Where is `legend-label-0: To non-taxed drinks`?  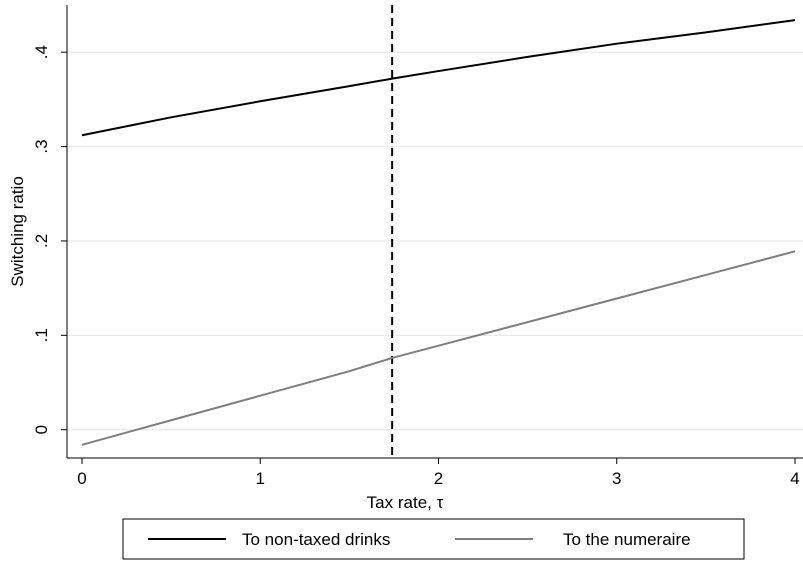 legend-label-0: To non-taxed drinks is located at coordinates (316, 539).